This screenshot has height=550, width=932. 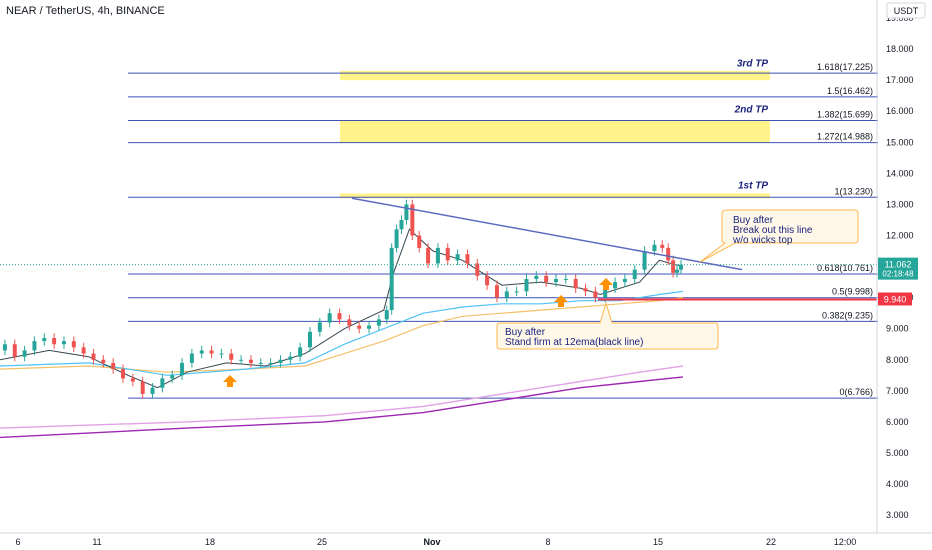 What do you see at coordinates (897, 360) in the screenshot?
I see `y-tick-label: 8.000` at bounding box center [897, 360].